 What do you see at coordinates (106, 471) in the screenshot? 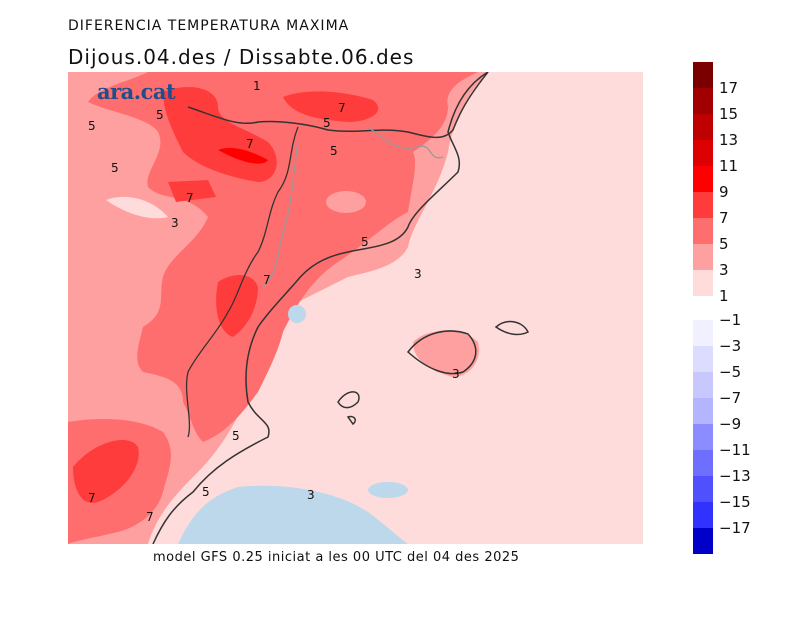
I see `field-7-9-southwest` at bounding box center [106, 471].